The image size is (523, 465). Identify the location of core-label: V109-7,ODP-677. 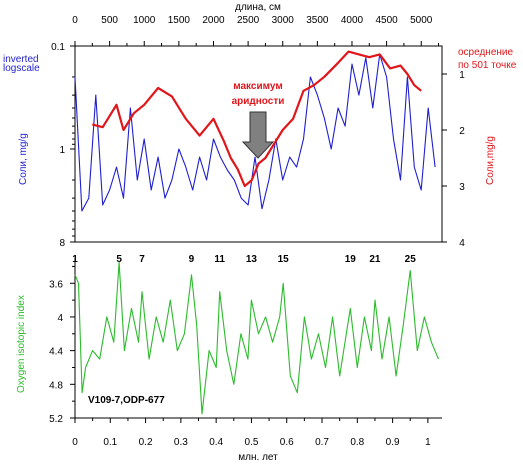
(126, 400).